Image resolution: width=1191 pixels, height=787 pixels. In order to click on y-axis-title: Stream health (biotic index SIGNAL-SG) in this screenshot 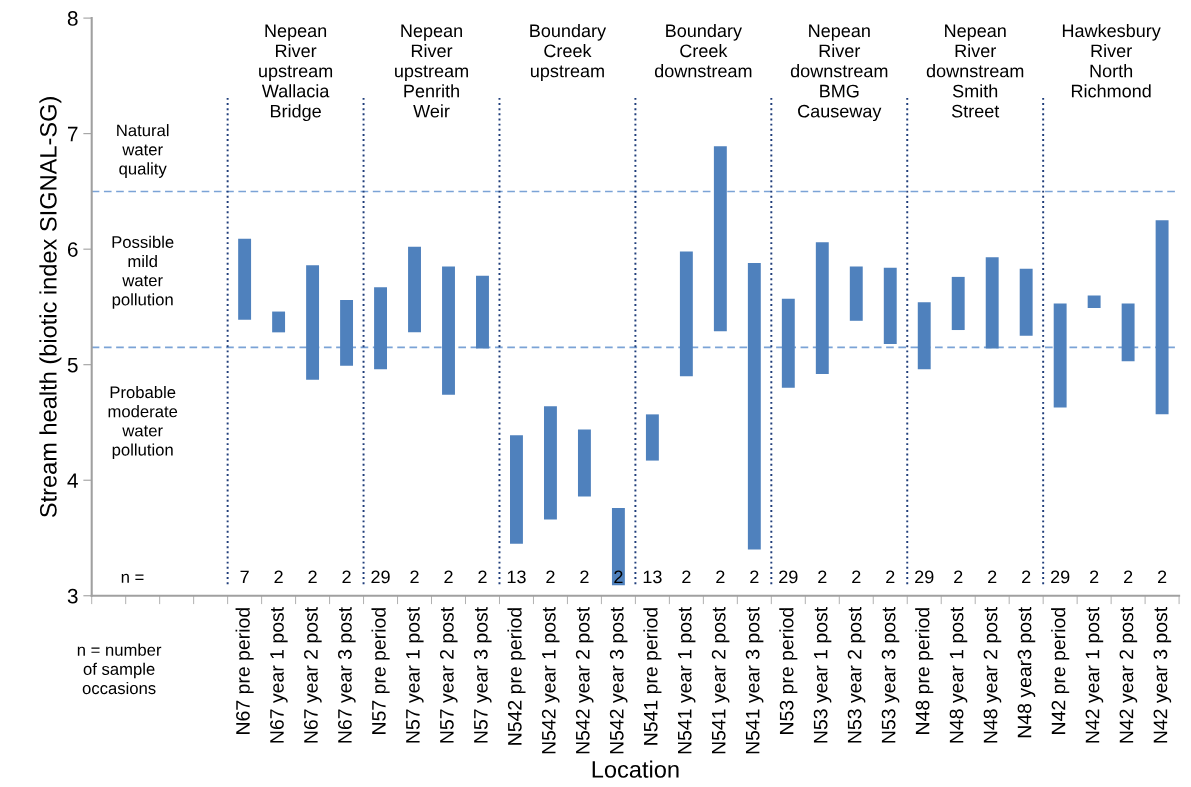, I will do `click(50, 307)`.